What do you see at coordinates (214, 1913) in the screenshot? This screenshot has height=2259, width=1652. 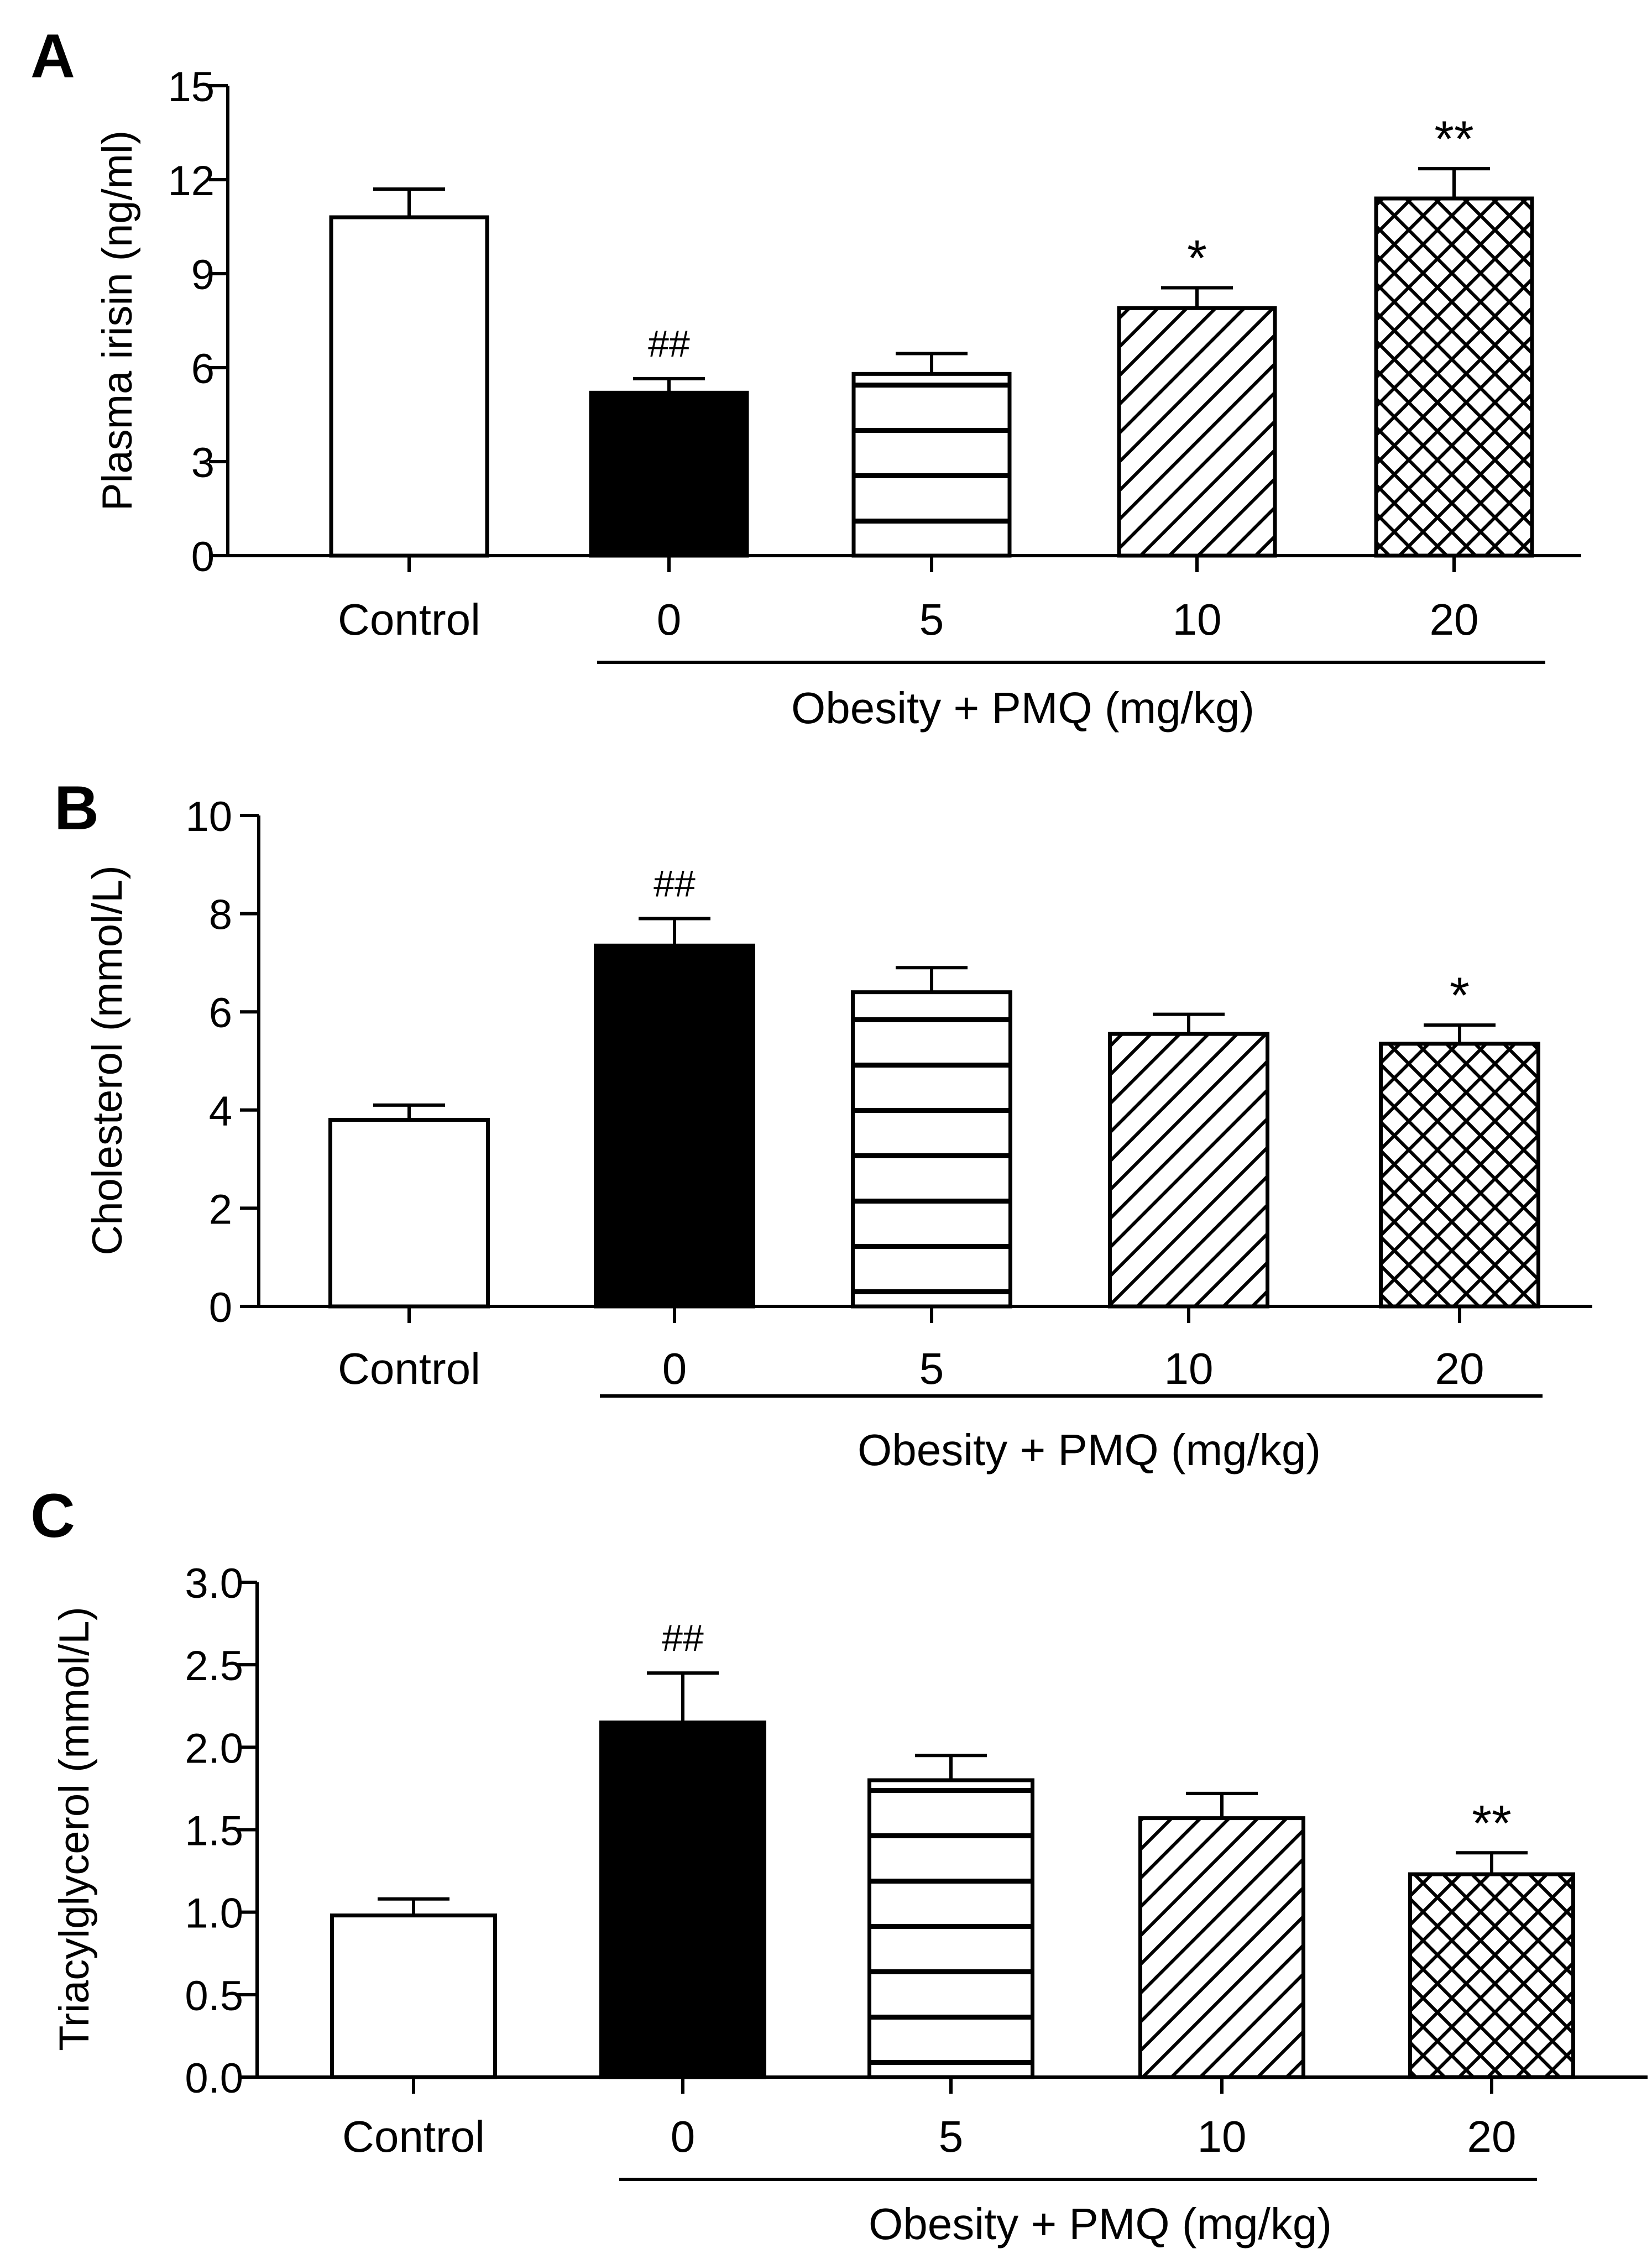 I see `y-tick-label: 1.0` at bounding box center [214, 1913].